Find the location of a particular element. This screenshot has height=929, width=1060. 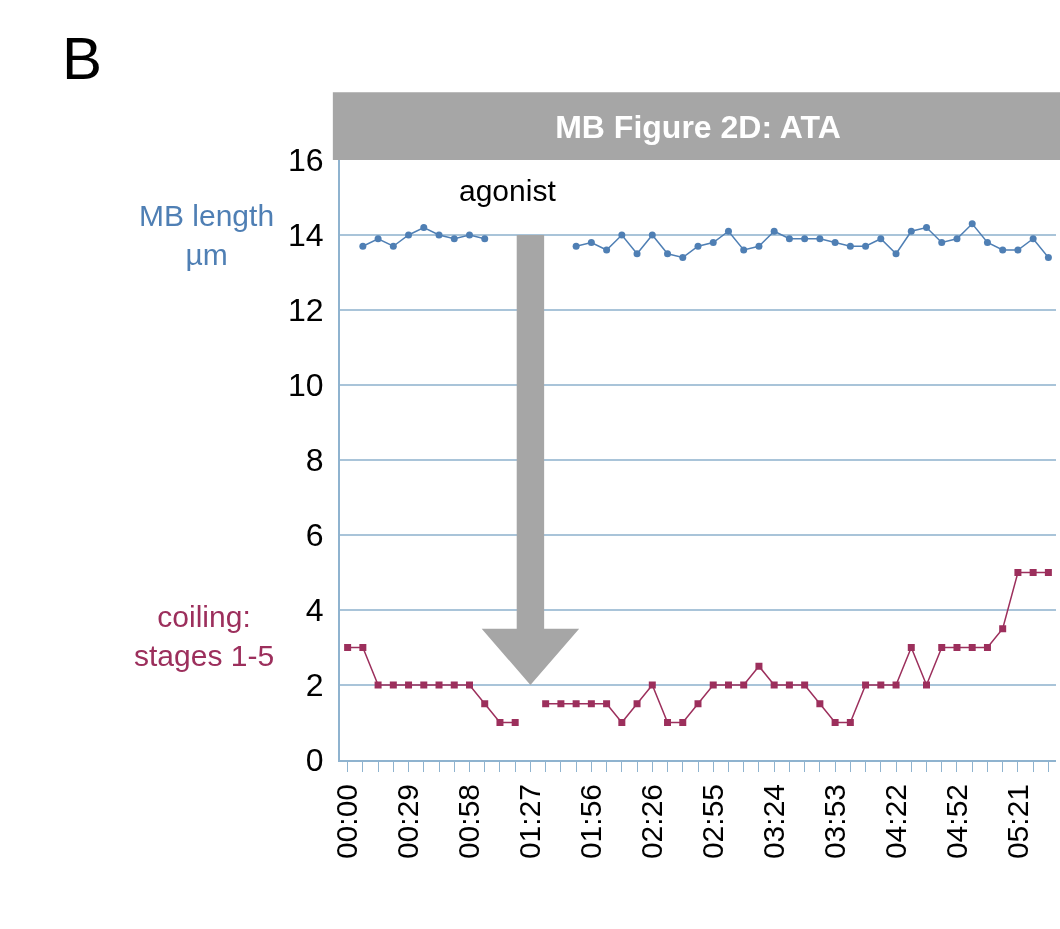

x-tick-label: 01:27 is located at coordinates (530, 822).